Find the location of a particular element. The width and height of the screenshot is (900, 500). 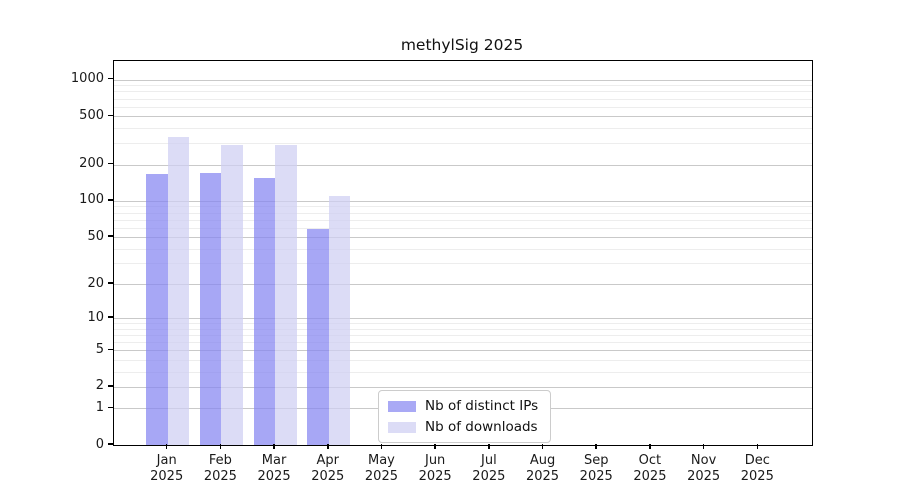

x-tick-label: Nov 2025 is located at coordinates (704, 468).